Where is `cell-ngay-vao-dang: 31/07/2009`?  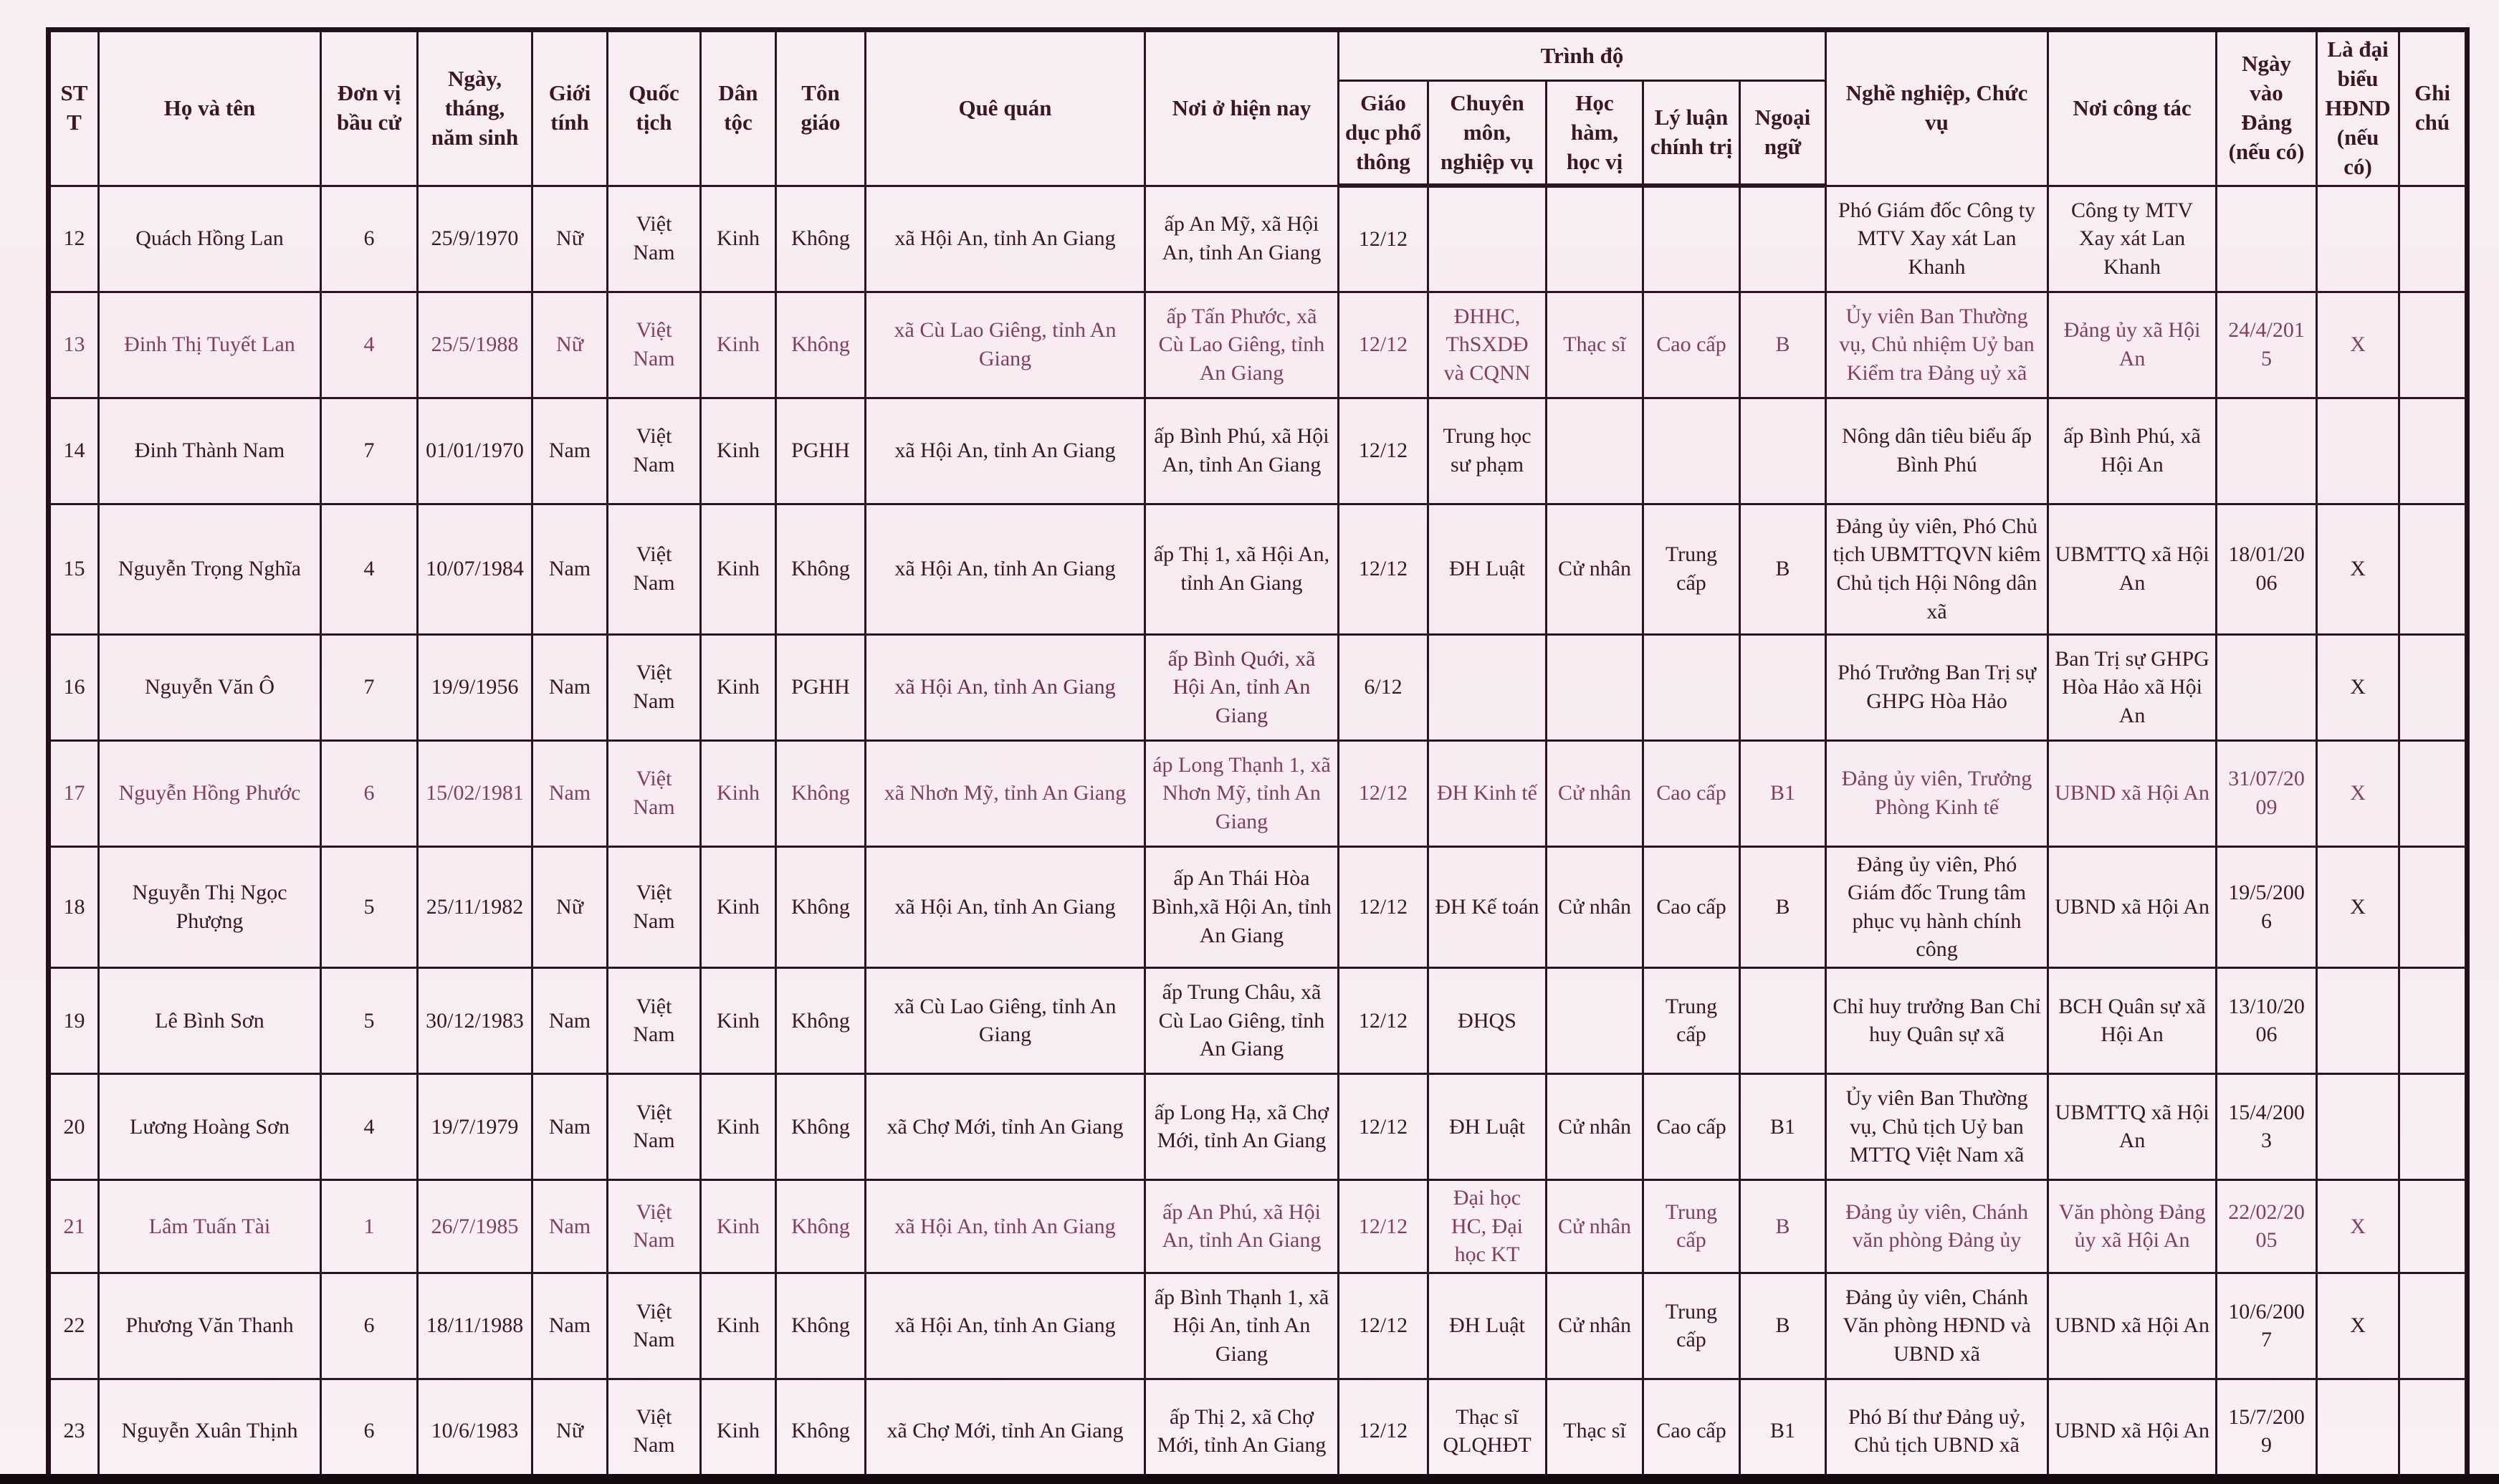
cell-ngay-vao-dang: 31/07/2009 is located at coordinates (2266, 793).